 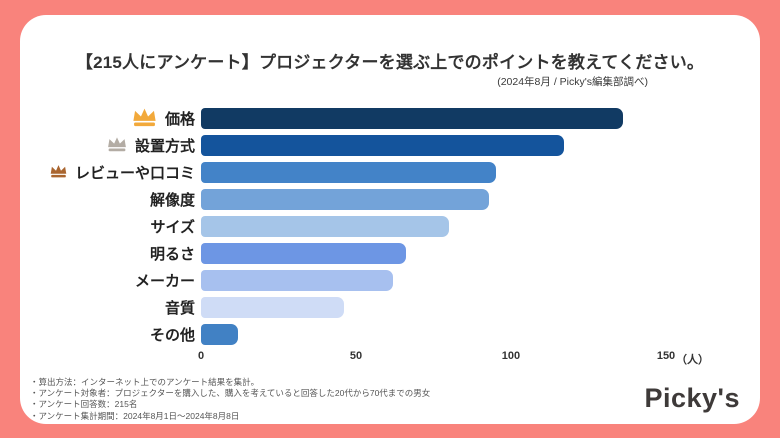 I want to click on bar-label-cell: 価格, so click(x=110, y=119).